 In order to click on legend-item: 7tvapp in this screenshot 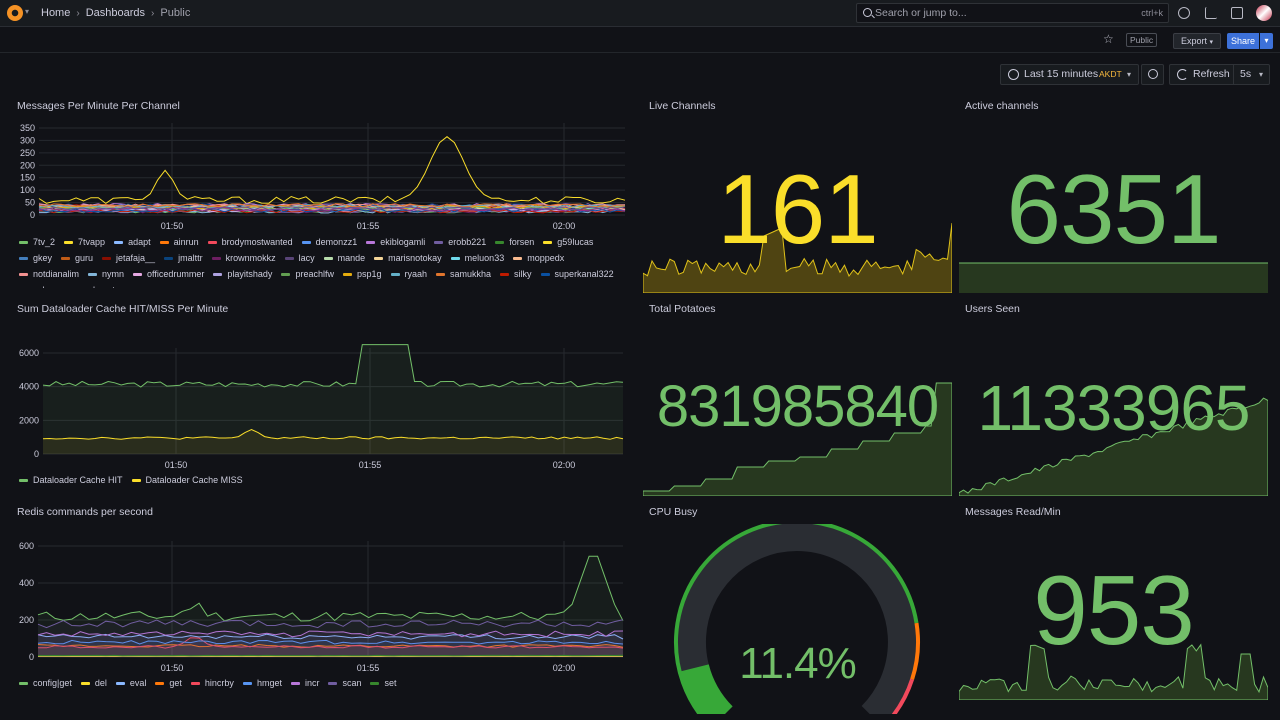, I will do `click(84, 242)`.